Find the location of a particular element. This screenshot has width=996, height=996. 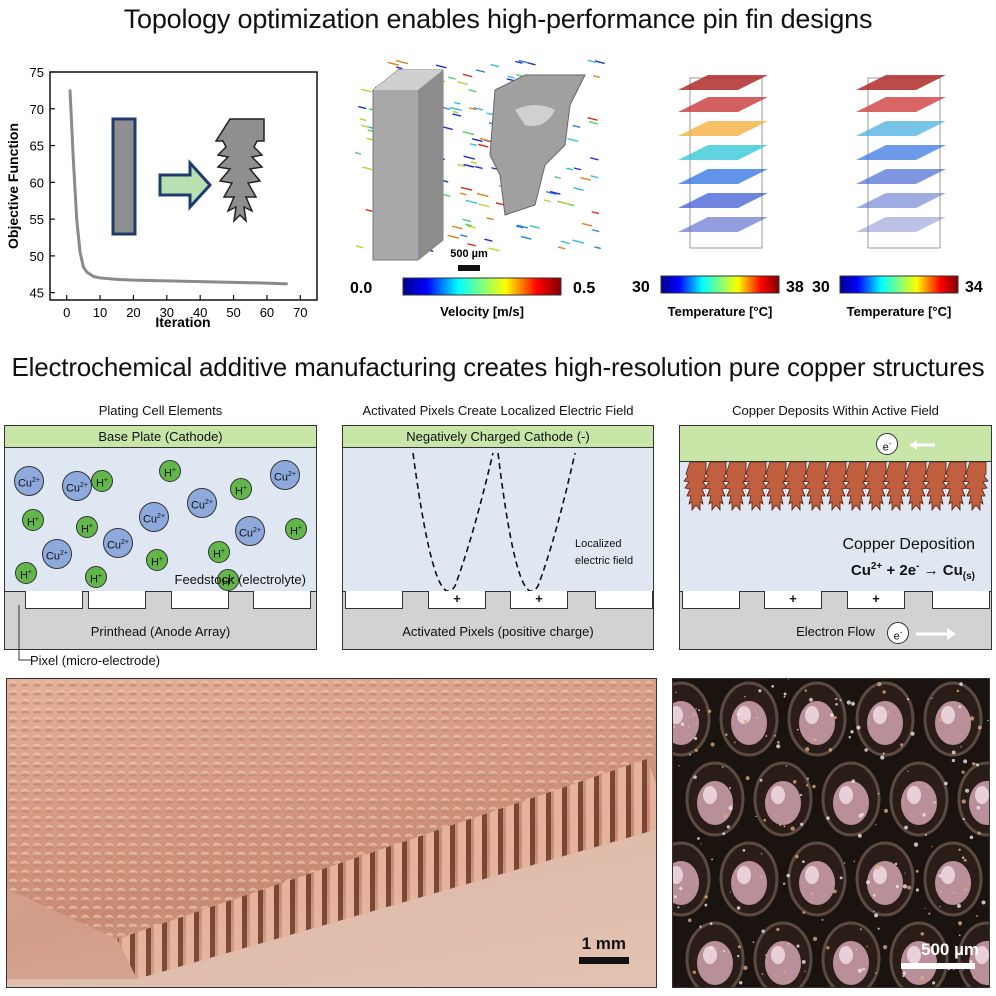

temp2-label: Temperature [°C] is located at coordinates (899, 311).